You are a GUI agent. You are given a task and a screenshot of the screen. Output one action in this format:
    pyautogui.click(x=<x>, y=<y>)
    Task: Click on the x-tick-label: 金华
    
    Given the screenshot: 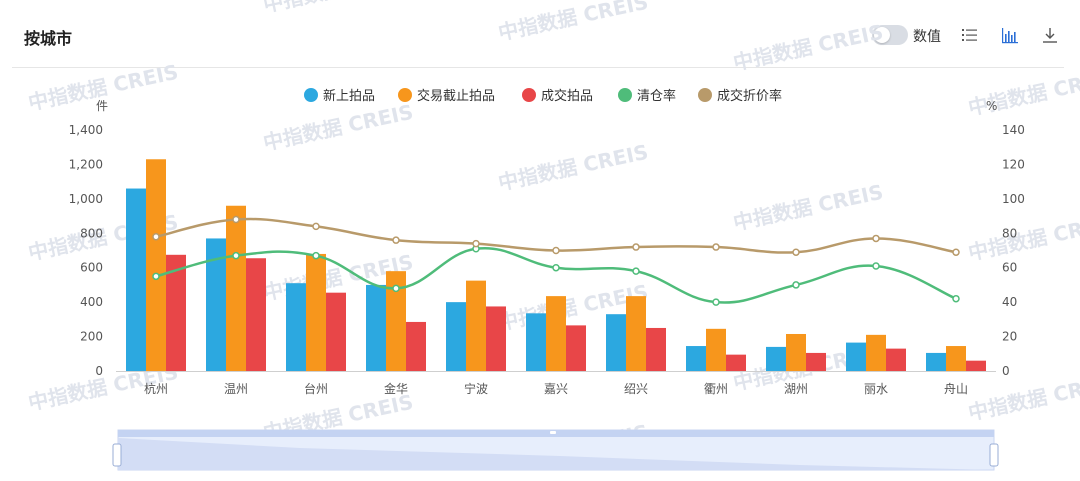 What is the action you would take?
    pyautogui.click(x=396, y=388)
    